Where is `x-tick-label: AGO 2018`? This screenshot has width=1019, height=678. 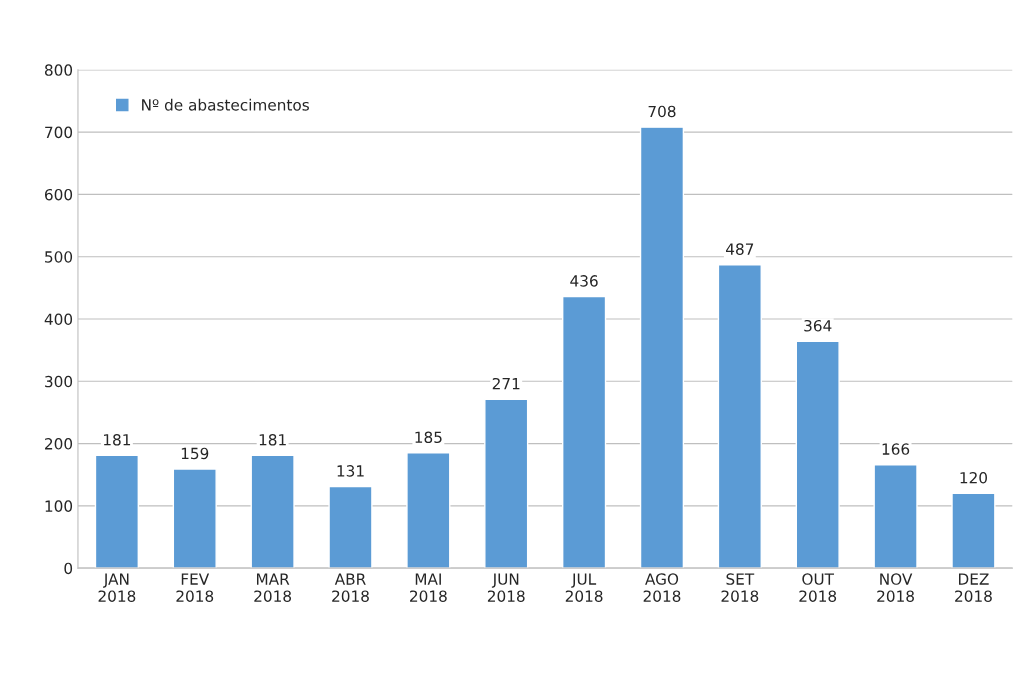
x-tick-label: AGO 2018 is located at coordinates (662, 587).